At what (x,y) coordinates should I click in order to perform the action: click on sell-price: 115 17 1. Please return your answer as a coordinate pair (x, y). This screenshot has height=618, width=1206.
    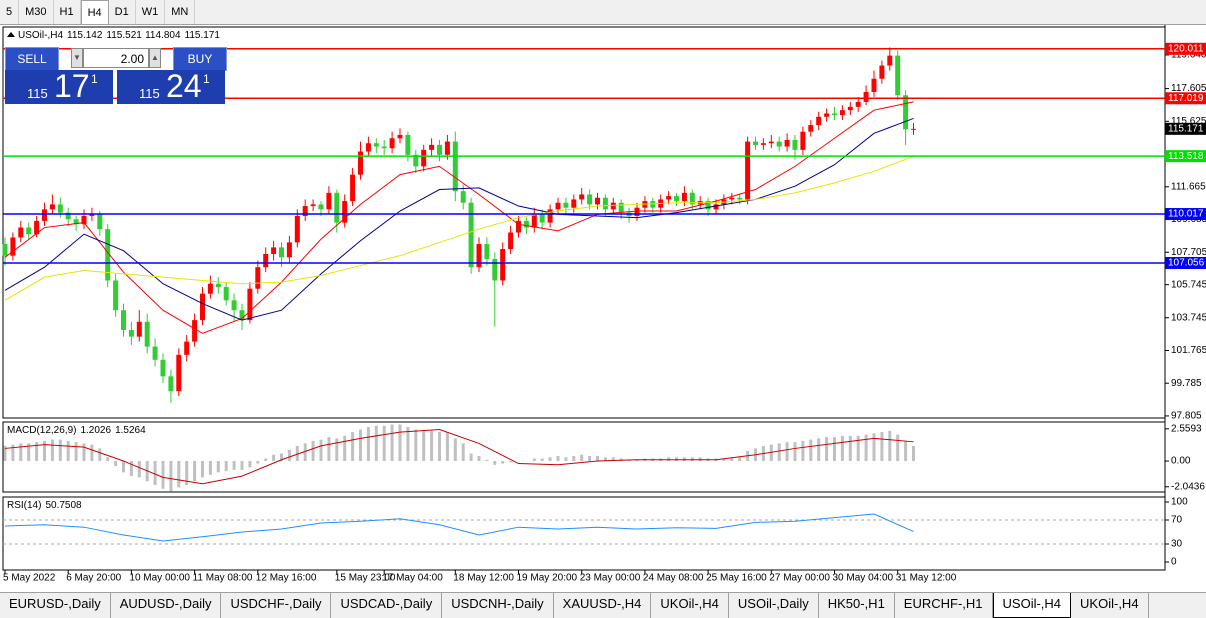
    Looking at the image, I should click on (59, 86).